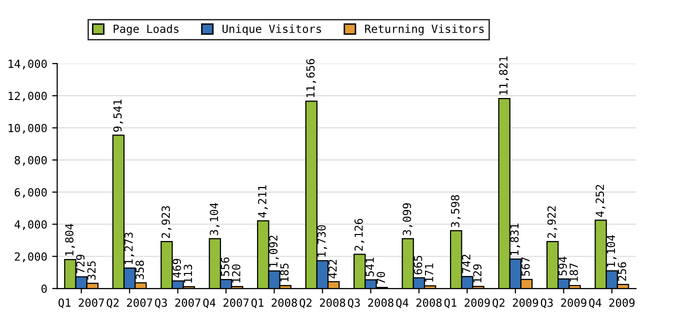 The image size is (673, 326). Describe the element at coordinates (91, 270) in the screenshot. I see `data-label: 325` at that location.